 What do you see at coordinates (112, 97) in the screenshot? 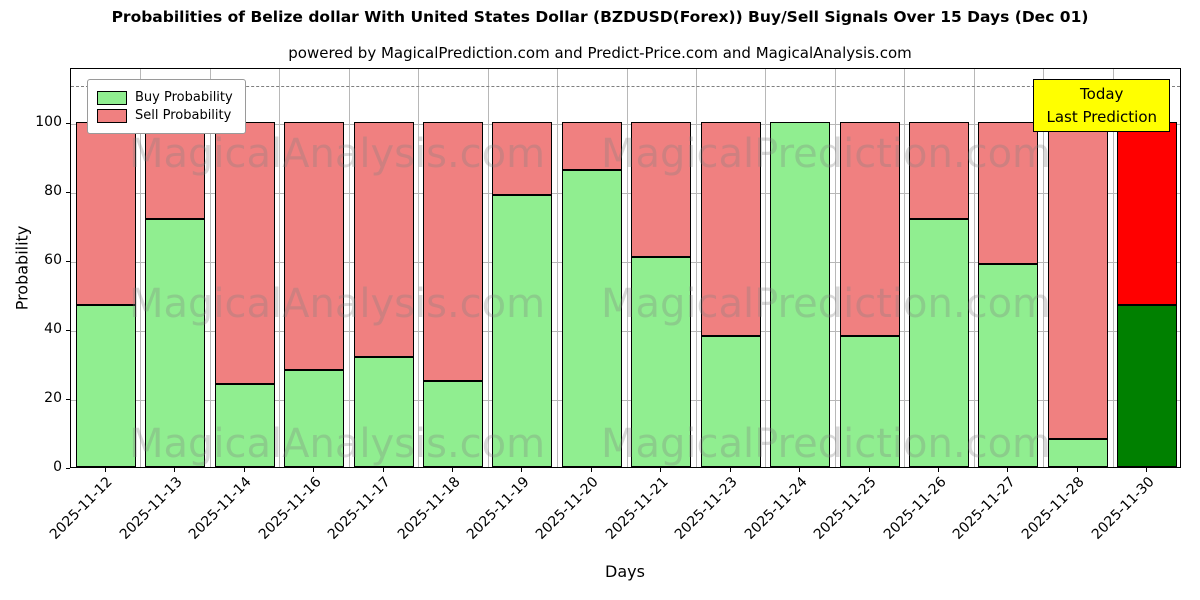
I see `buy-color-swatch` at bounding box center [112, 97].